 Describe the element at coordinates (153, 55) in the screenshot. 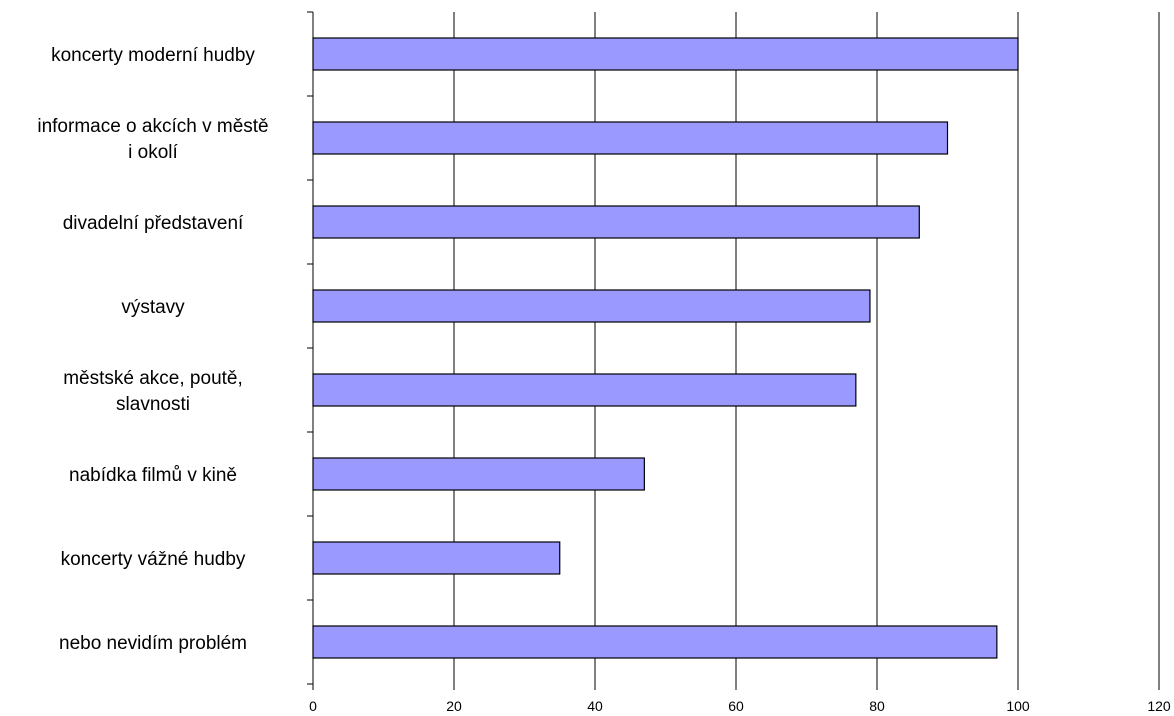

I see `category-label: koncerty moderní hudby` at that location.